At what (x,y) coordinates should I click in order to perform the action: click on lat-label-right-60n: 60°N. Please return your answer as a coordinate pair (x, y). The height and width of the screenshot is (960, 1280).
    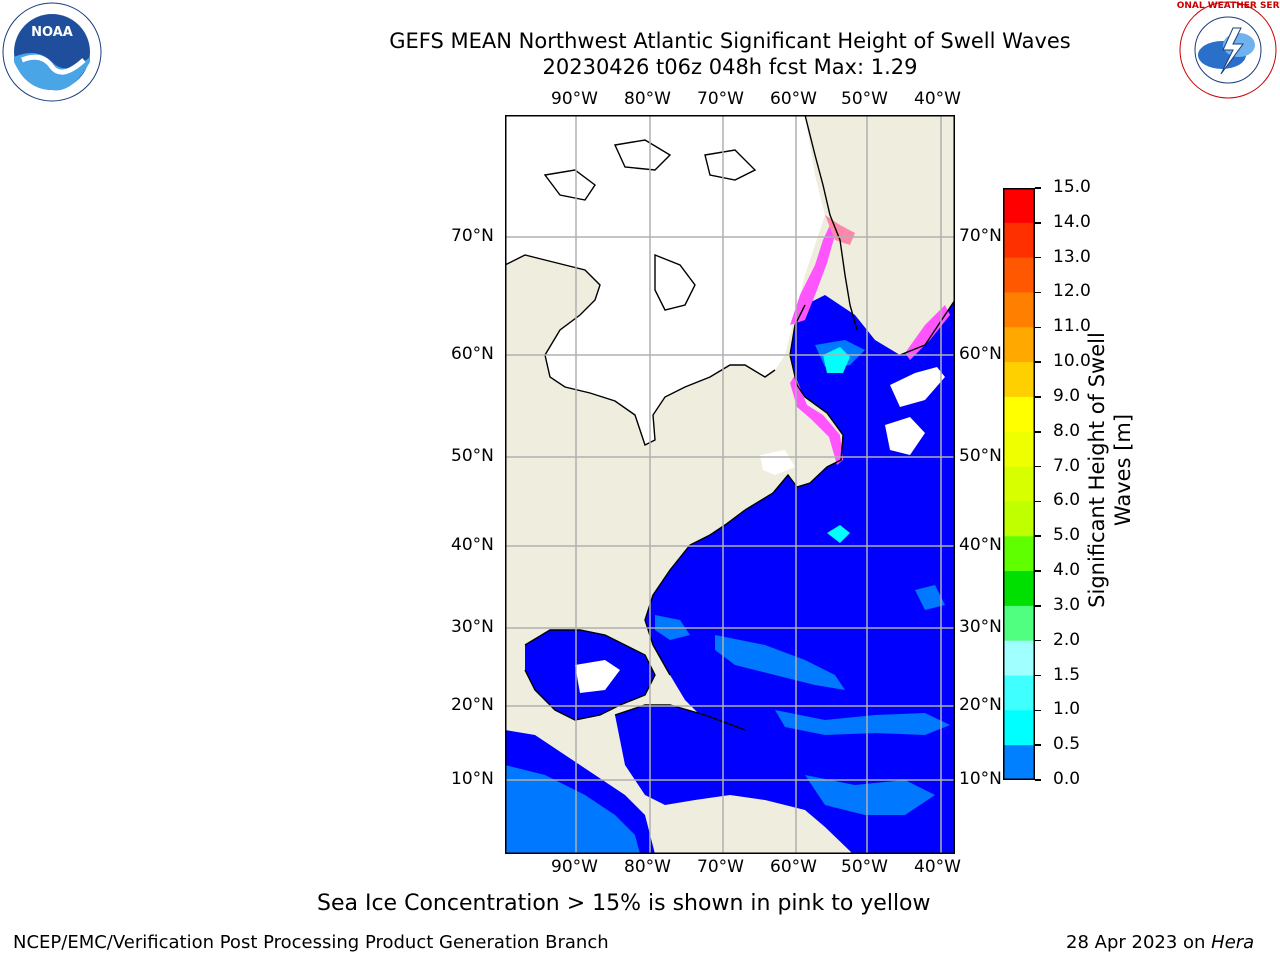
    Looking at the image, I should click on (980, 354).